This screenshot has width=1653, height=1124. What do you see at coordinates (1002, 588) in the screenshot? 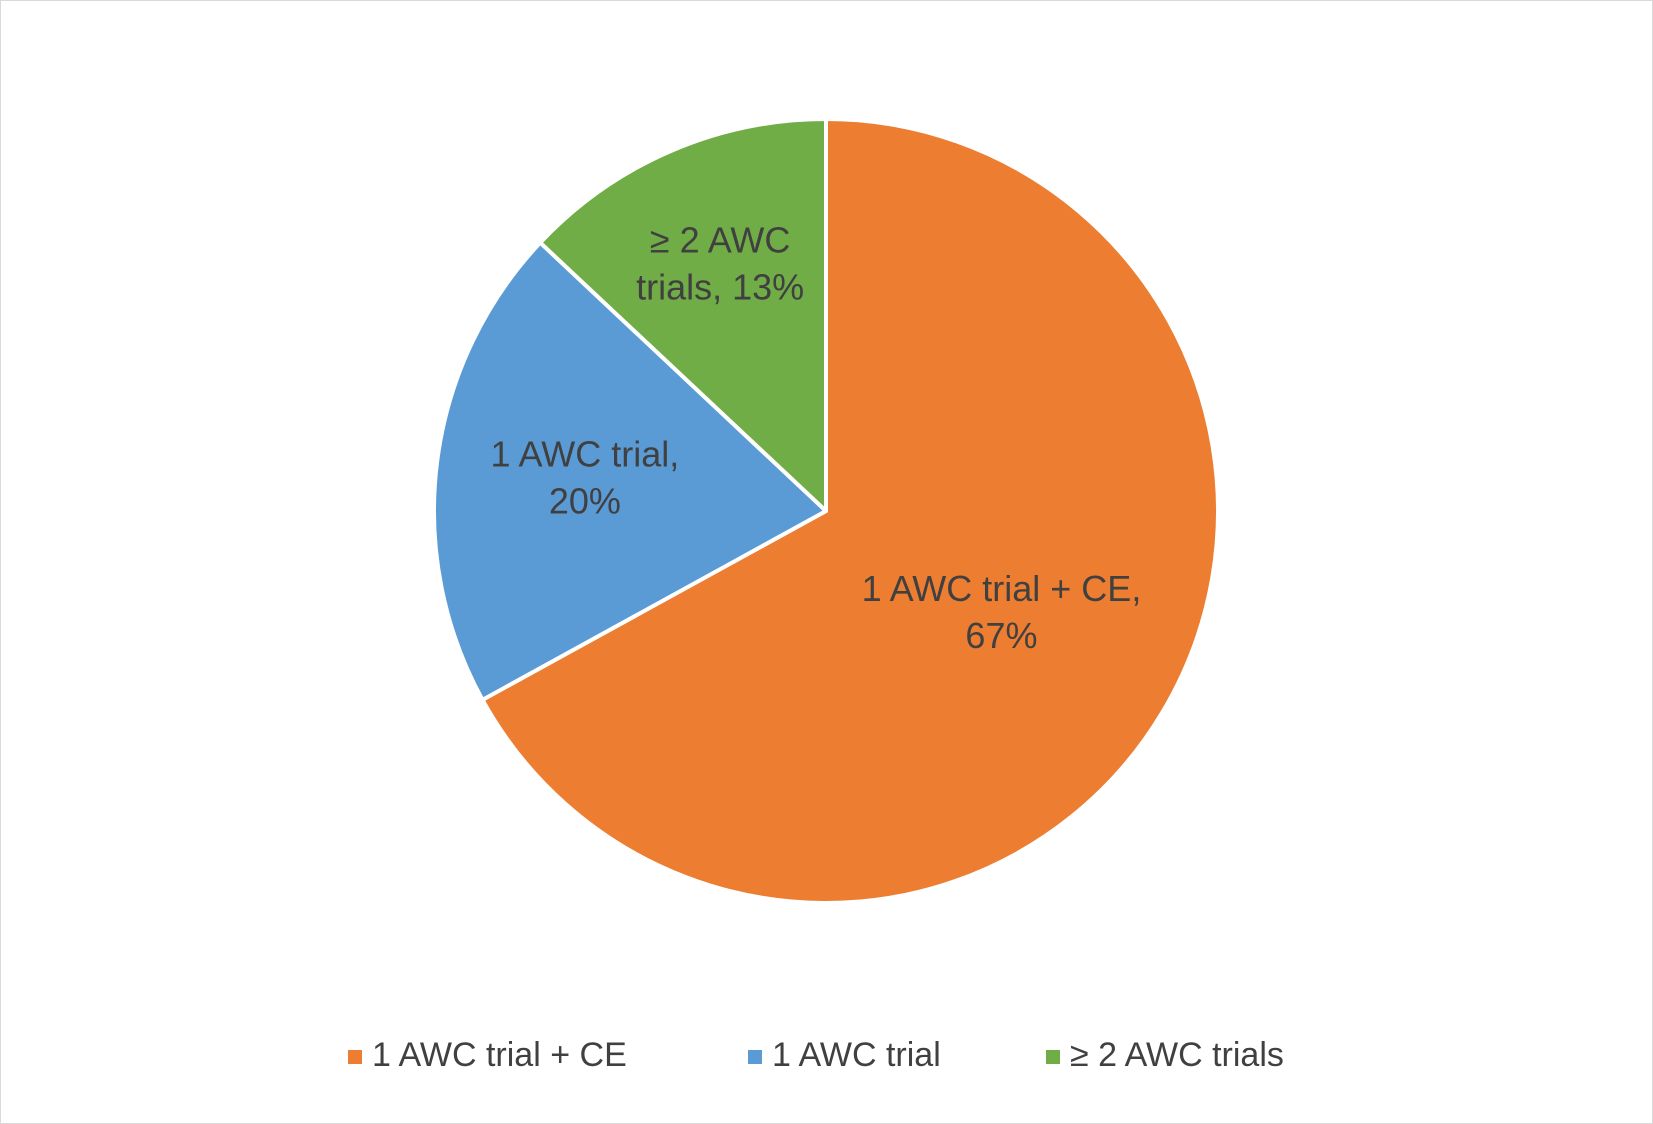
I see `data-label: 1 AWC trial + CE,` at bounding box center [1002, 588].